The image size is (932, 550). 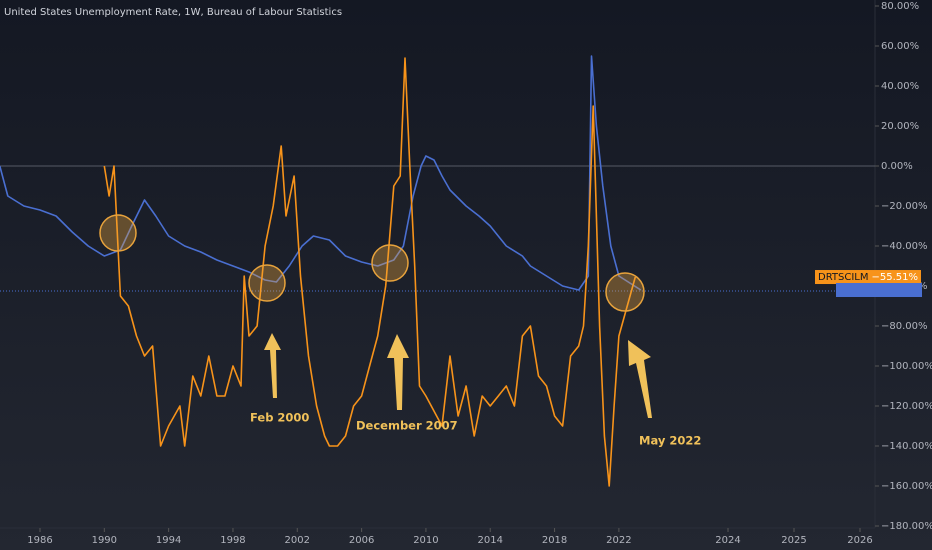 What do you see at coordinates (859, 540) in the screenshot?
I see `x-tick-label: 2026` at bounding box center [859, 540].